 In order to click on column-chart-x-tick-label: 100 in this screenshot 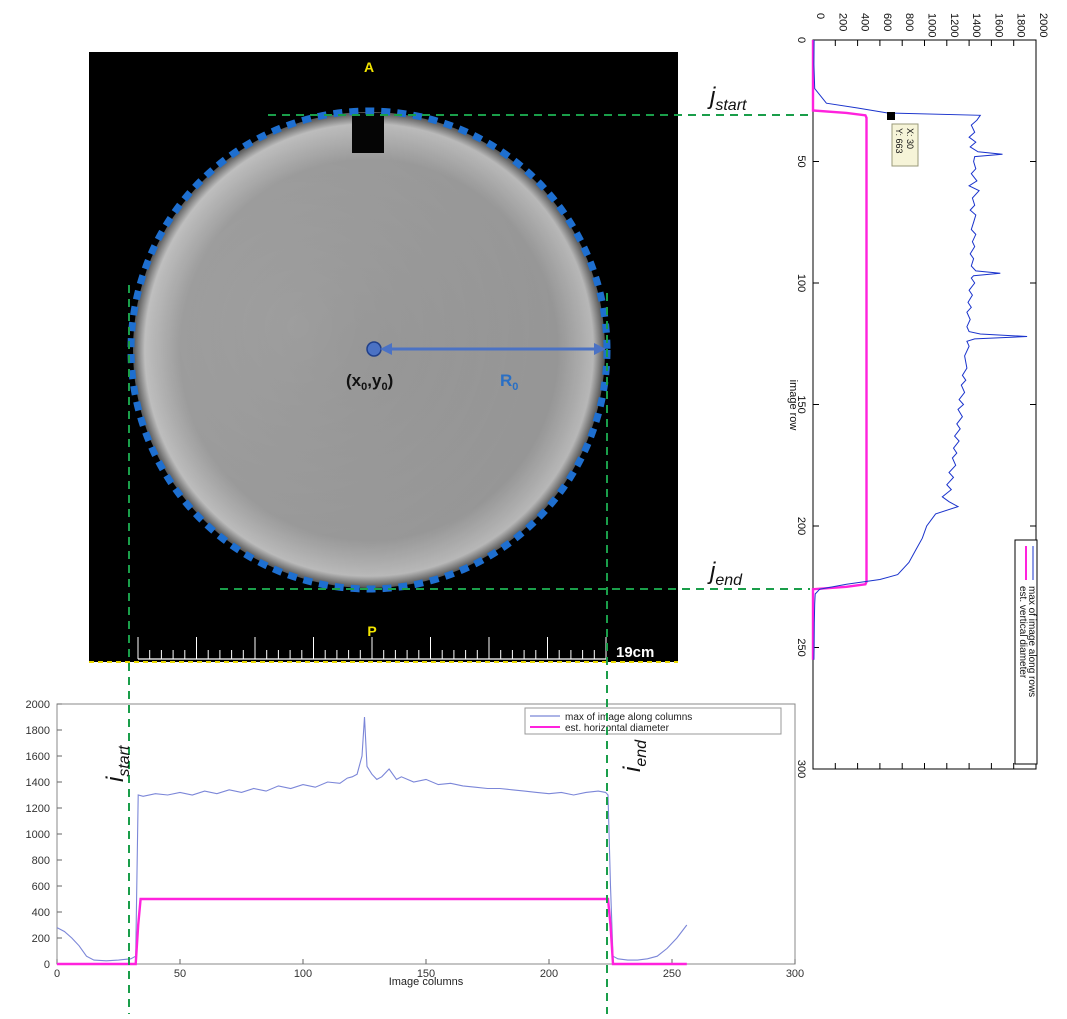, I will do `click(303, 974)`.